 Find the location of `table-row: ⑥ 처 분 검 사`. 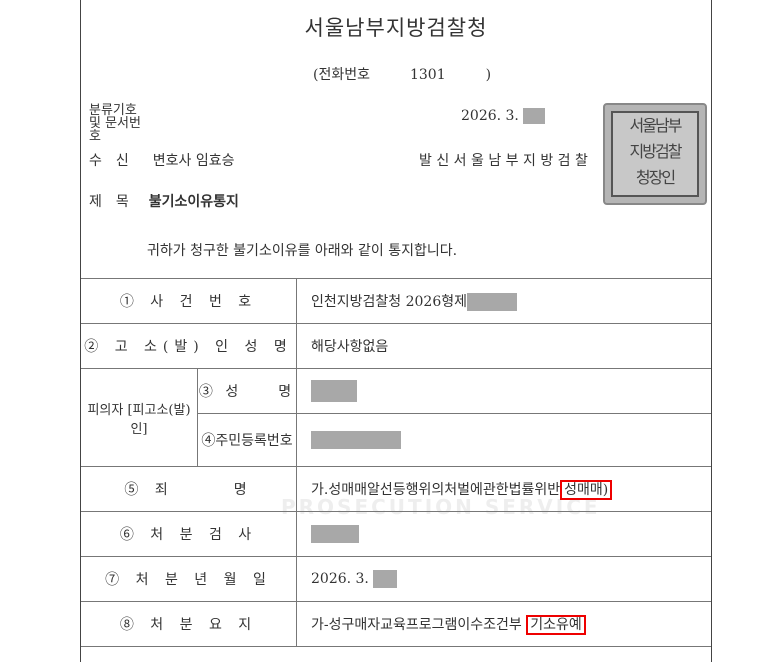

table-row: ⑥ 처 분 검 사 is located at coordinates (396, 534).